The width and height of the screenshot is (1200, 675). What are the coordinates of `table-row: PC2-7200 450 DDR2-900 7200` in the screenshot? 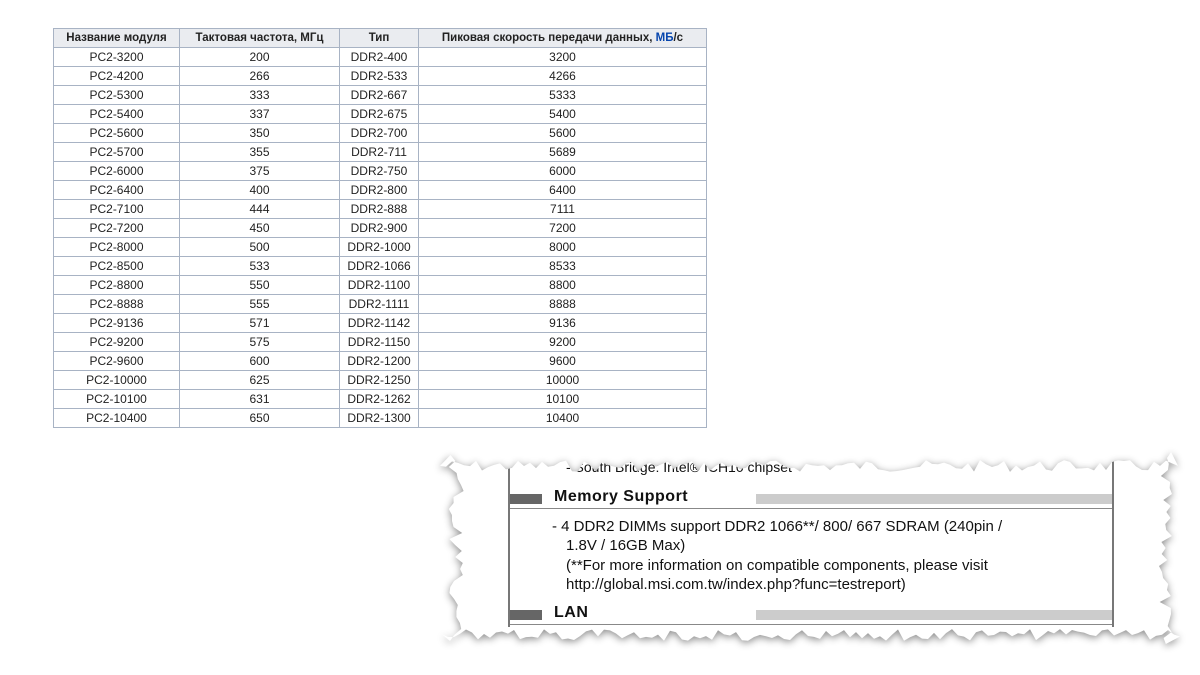 It's located at (380, 228).